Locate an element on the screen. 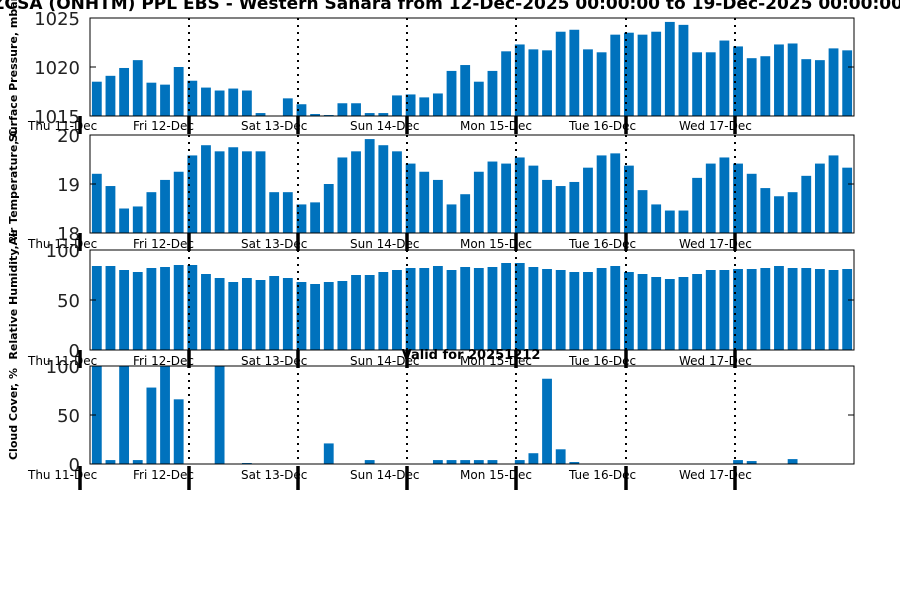 The width and height of the screenshot is (900, 600). y-axis-label: Surface Pressure, mbar is located at coordinates (13, 71).